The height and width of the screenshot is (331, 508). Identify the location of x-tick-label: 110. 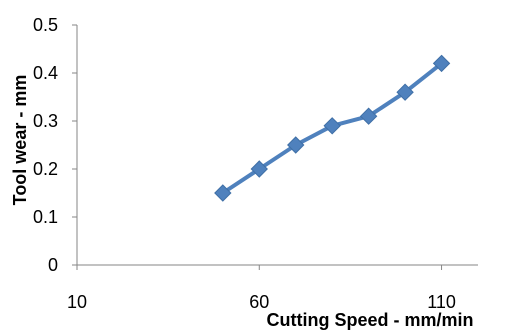
(441, 302).